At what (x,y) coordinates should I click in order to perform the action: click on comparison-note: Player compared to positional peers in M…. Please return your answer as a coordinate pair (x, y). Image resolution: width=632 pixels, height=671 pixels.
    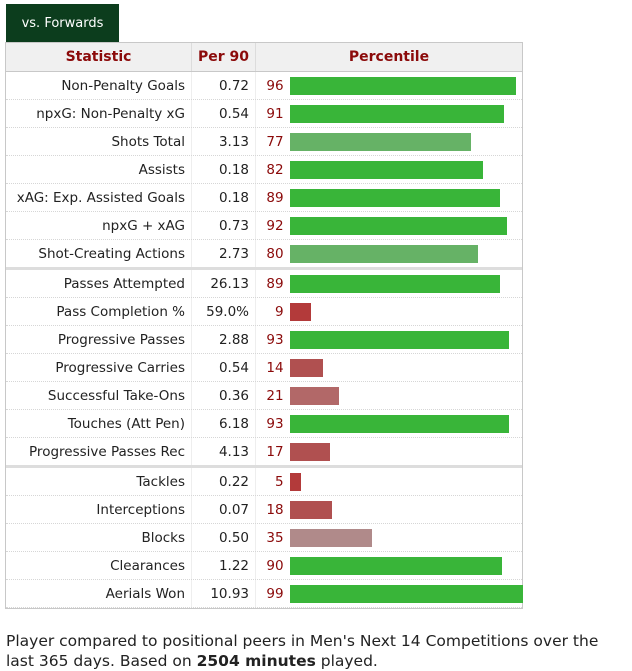
    Looking at the image, I should click on (318, 651).